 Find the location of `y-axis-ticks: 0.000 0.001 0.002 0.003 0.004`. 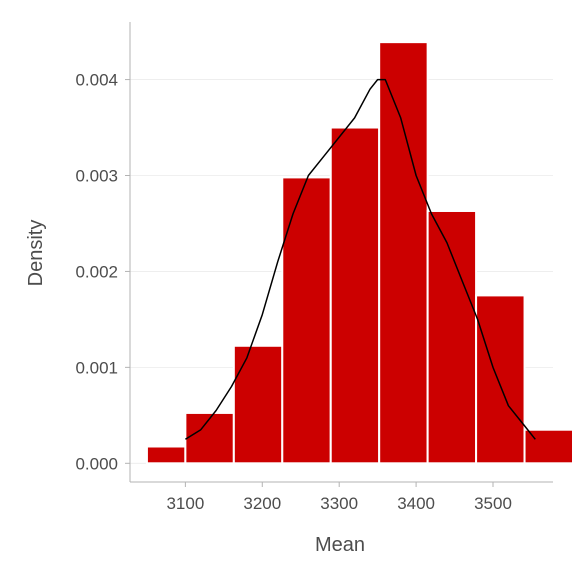

y-axis-ticks: 0.000 0.001 0.002 0.003 0.004 is located at coordinates (102, 272).